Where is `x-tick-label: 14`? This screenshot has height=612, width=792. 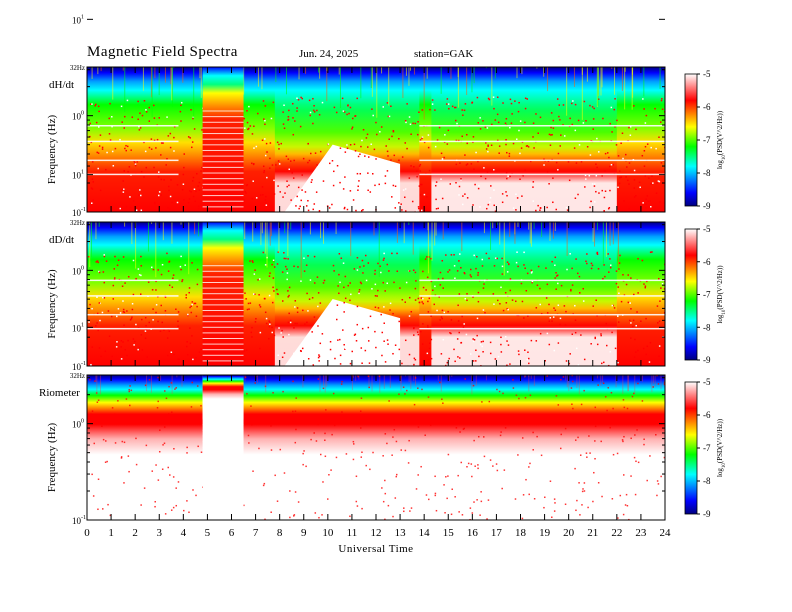 x-tick-label: 14 is located at coordinates (425, 533).